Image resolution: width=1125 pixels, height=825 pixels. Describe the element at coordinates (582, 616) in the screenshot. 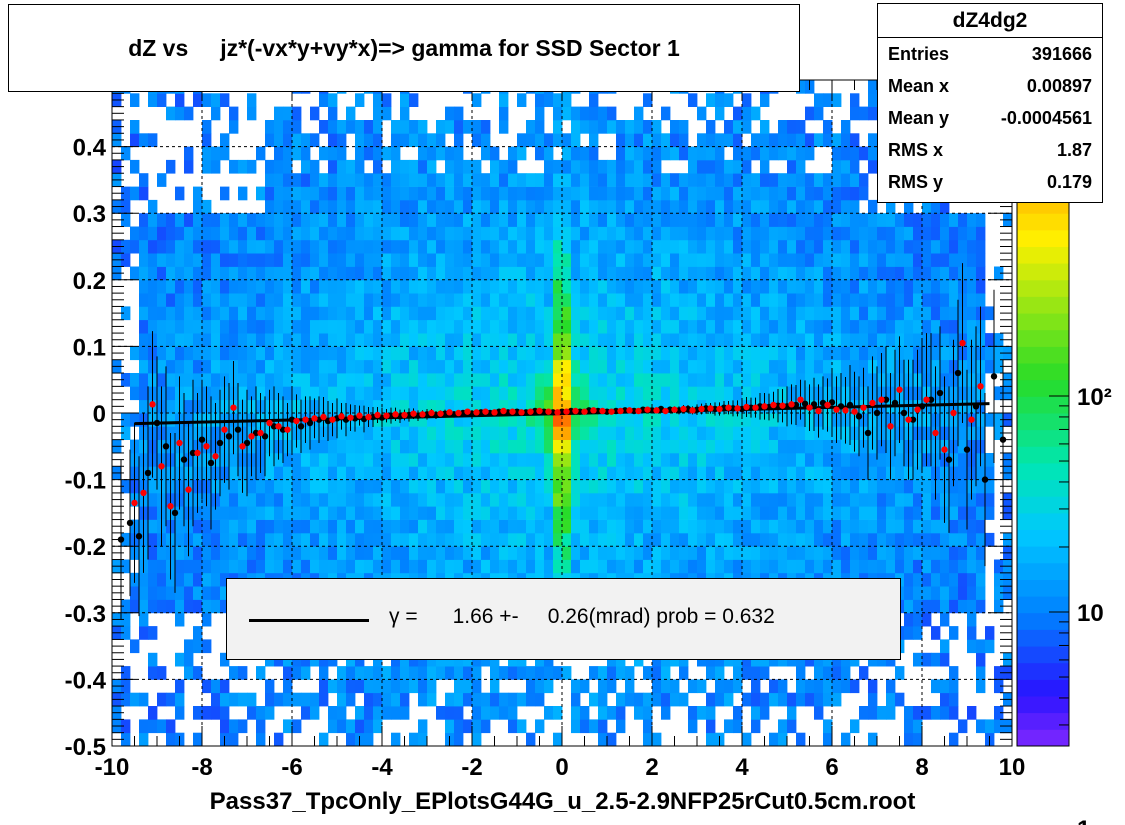

I see `legend-fit-text: γ = 1.66 +- 0.26(mrad) prob = 0.632` at that location.